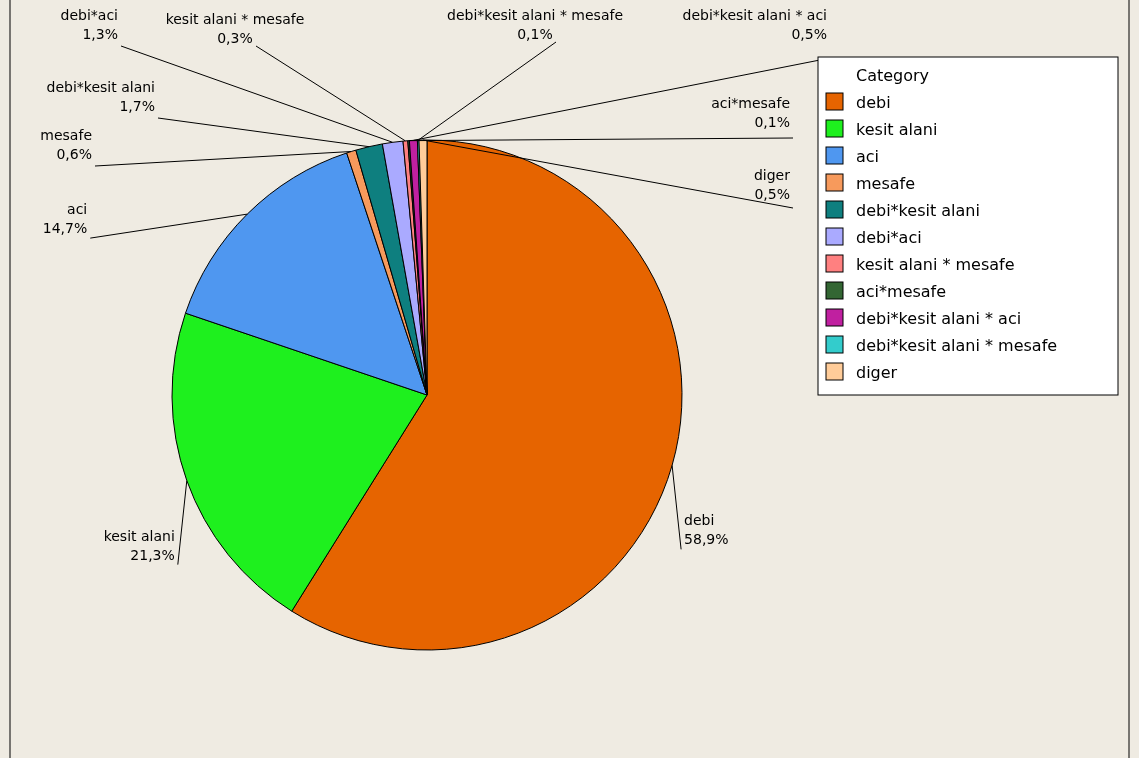 The width and height of the screenshot is (1139, 758). I want to click on data-label: 1,3%, so click(100, 34).